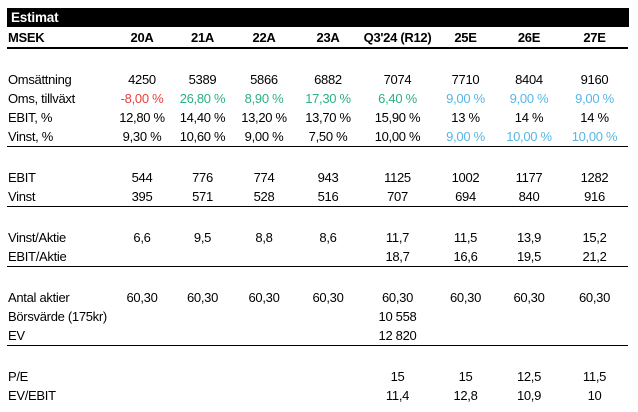  What do you see at coordinates (37, 237) in the screenshot?
I see `row-label: Vinst/Aktie` at bounding box center [37, 237].